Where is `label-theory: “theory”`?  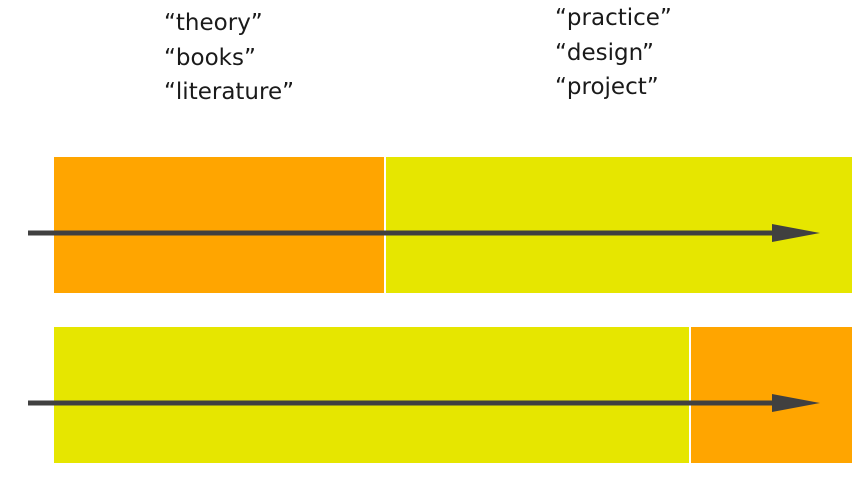 label-theory: “theory” is located at coordinates (213, 23).